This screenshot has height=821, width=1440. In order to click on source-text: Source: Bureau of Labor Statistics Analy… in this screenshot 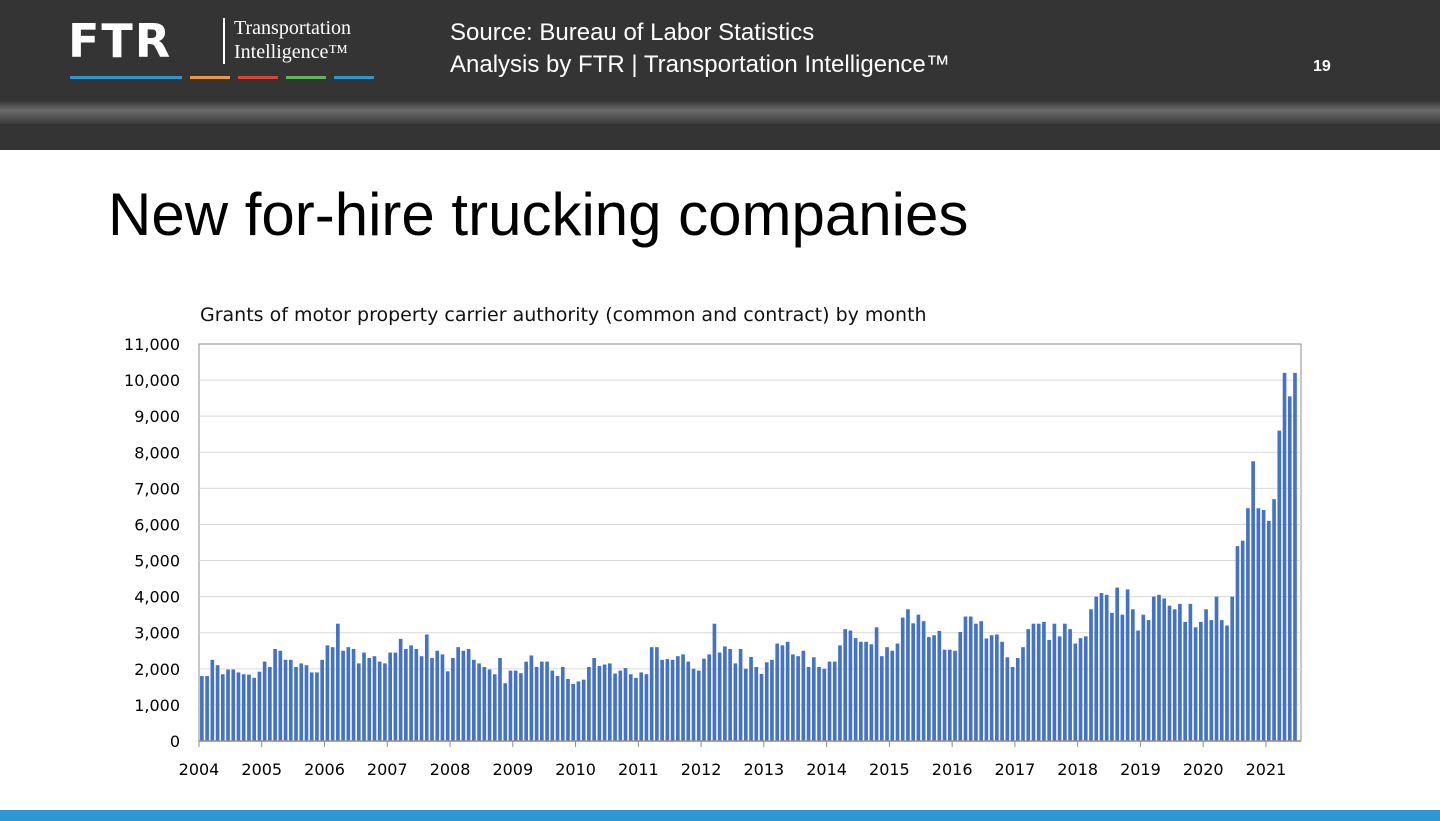, I will do `click(700, 49)`.